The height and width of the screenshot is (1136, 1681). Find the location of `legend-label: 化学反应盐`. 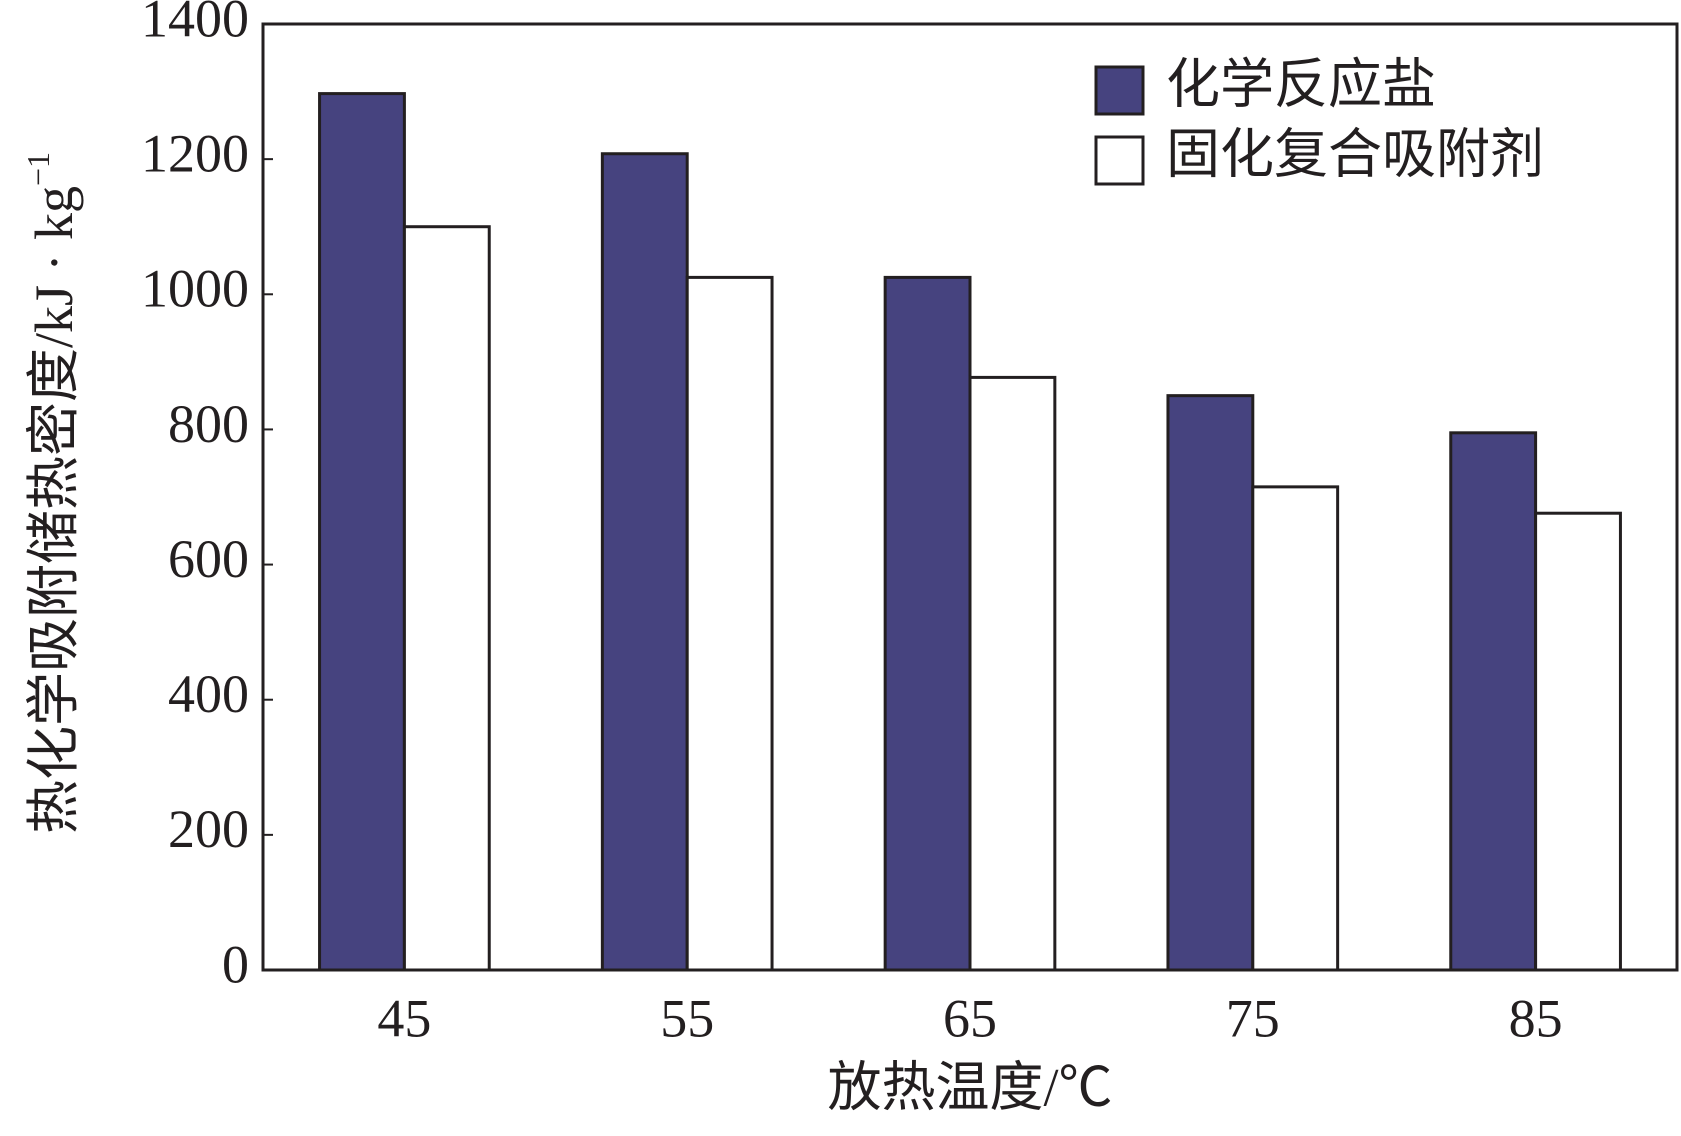

legend-label: 化学反应盐 is located at coordinates (1301, 84).